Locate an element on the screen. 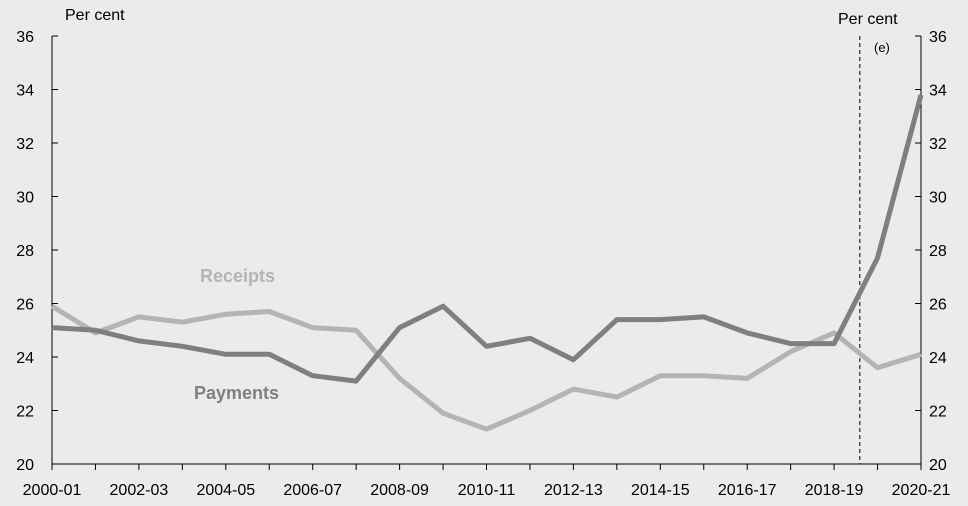  left-y-tick-label: 36 is located at coordinates (25, 37).